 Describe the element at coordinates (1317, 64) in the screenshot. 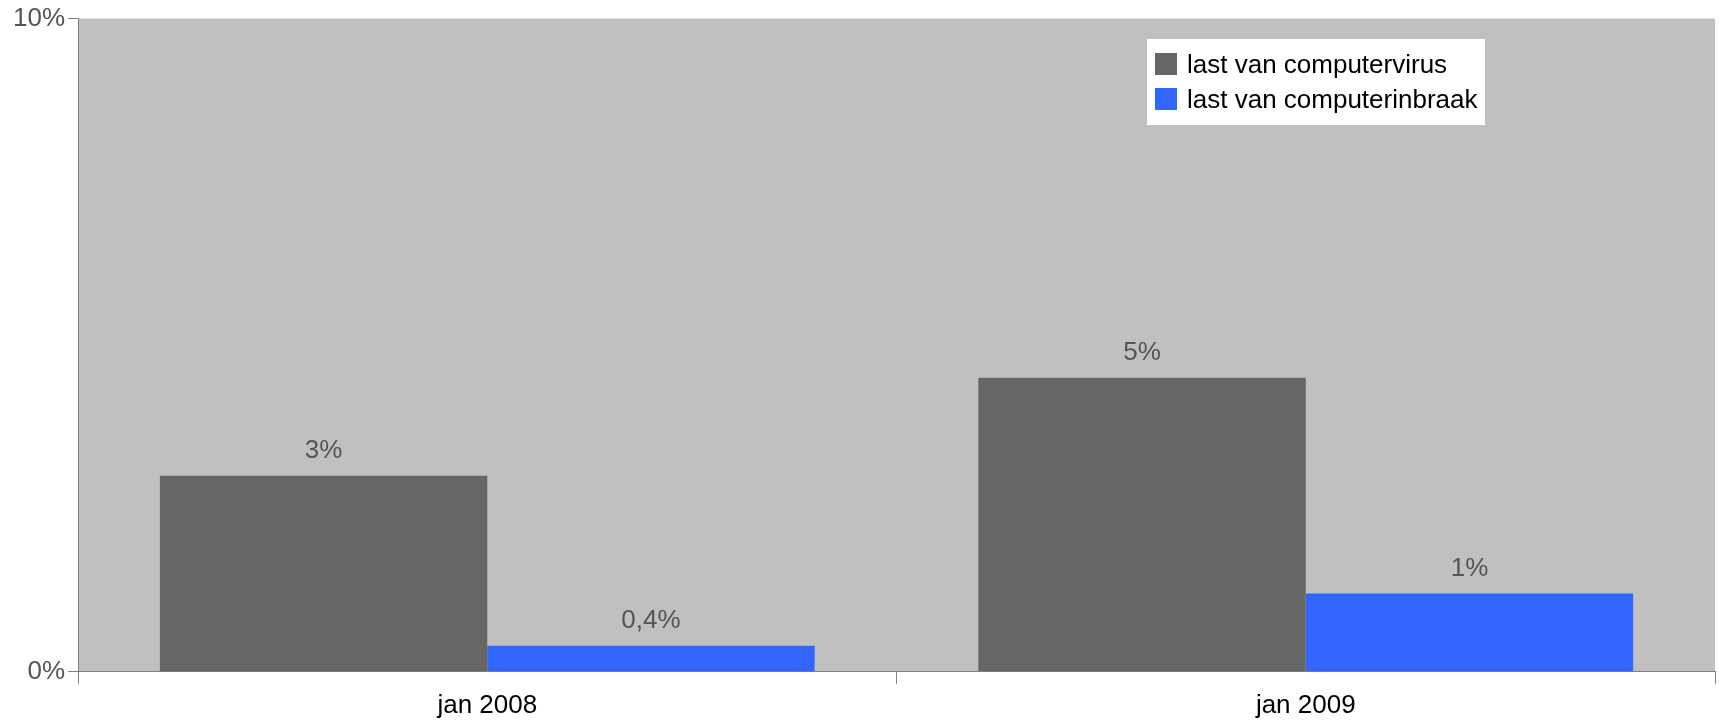

I see `legend-label: last van computervirus` at that location.